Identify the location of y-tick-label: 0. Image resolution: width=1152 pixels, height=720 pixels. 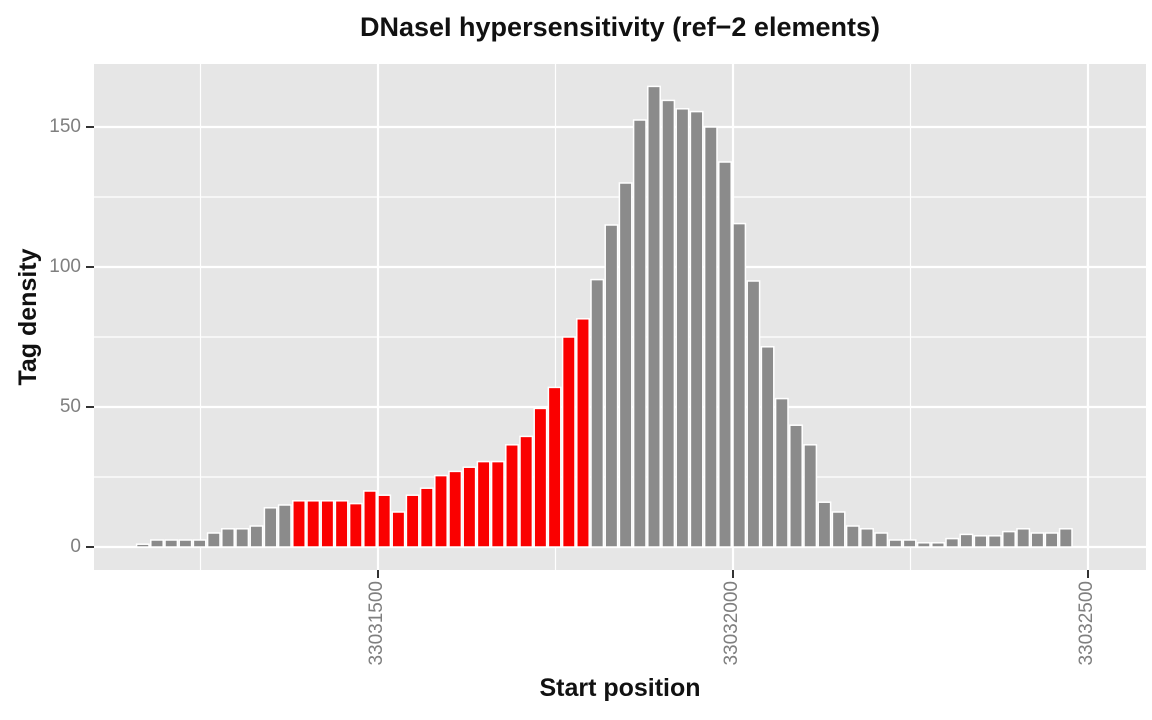
(75, 546).